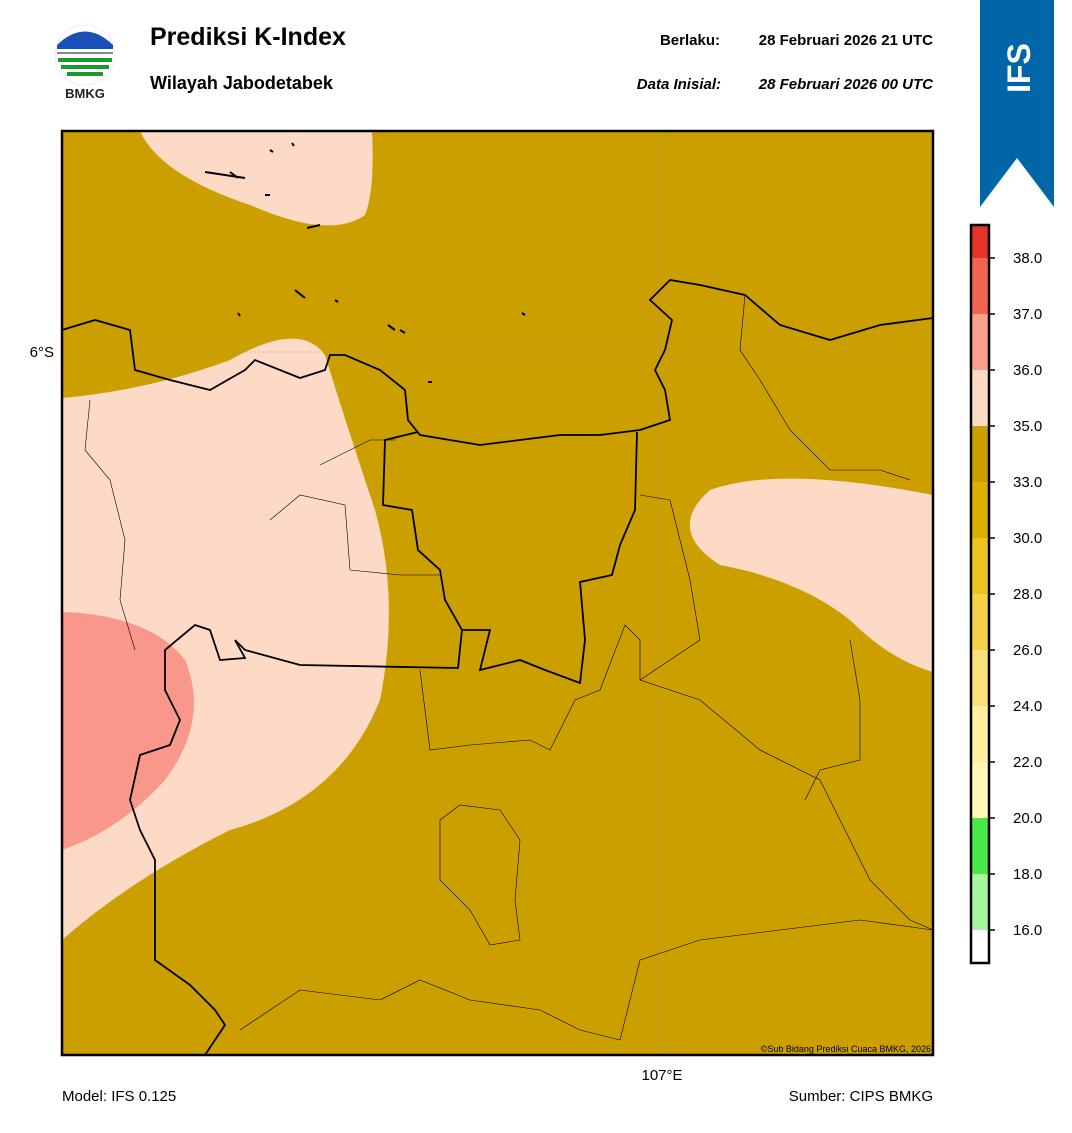  I want to click on colorbar-tick-label: 22.0, so click(1027, 762).